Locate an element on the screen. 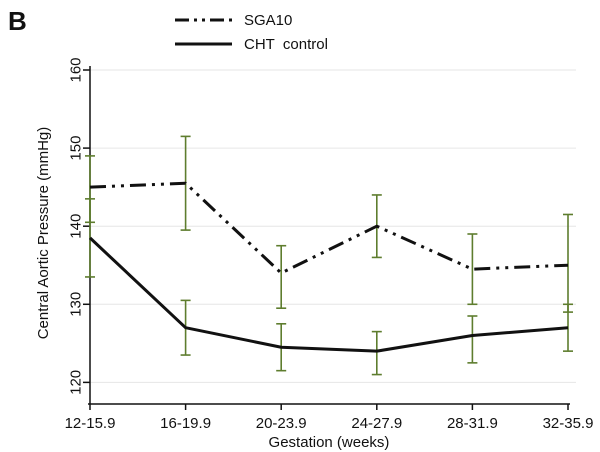 The height and width of the screenshot is (452, 600). y-axis-title: Central Aortic Pressure (mmHg) is located at coordinates (43, 233).